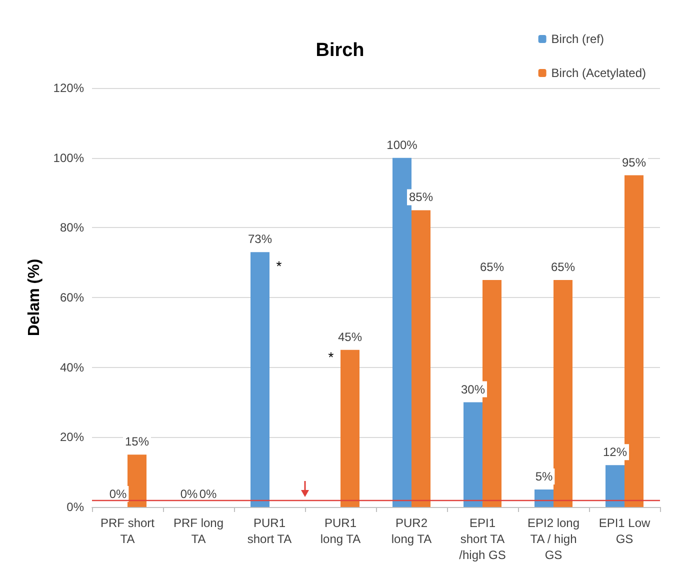 The height and width of the screenshot is (587, 676). What do you see at coordinates (137, 441) in the screenshot?
I see `data-label: 15%` at bounding box center [137, 441].